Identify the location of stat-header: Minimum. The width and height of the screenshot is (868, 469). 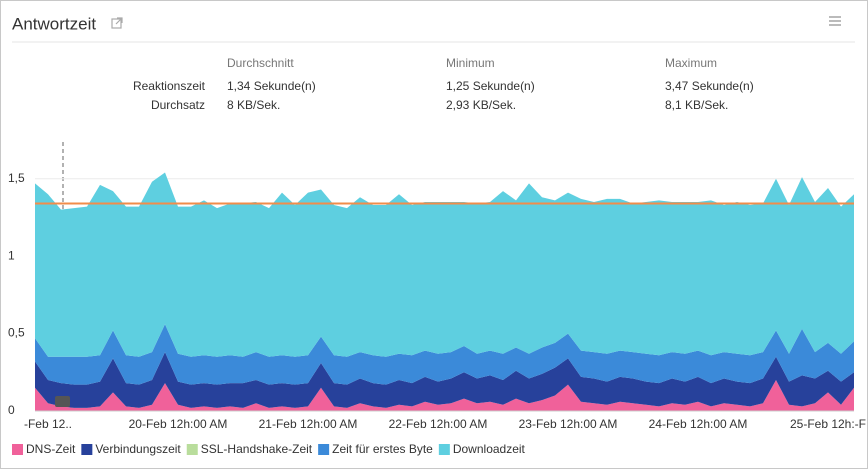
(470, 63).